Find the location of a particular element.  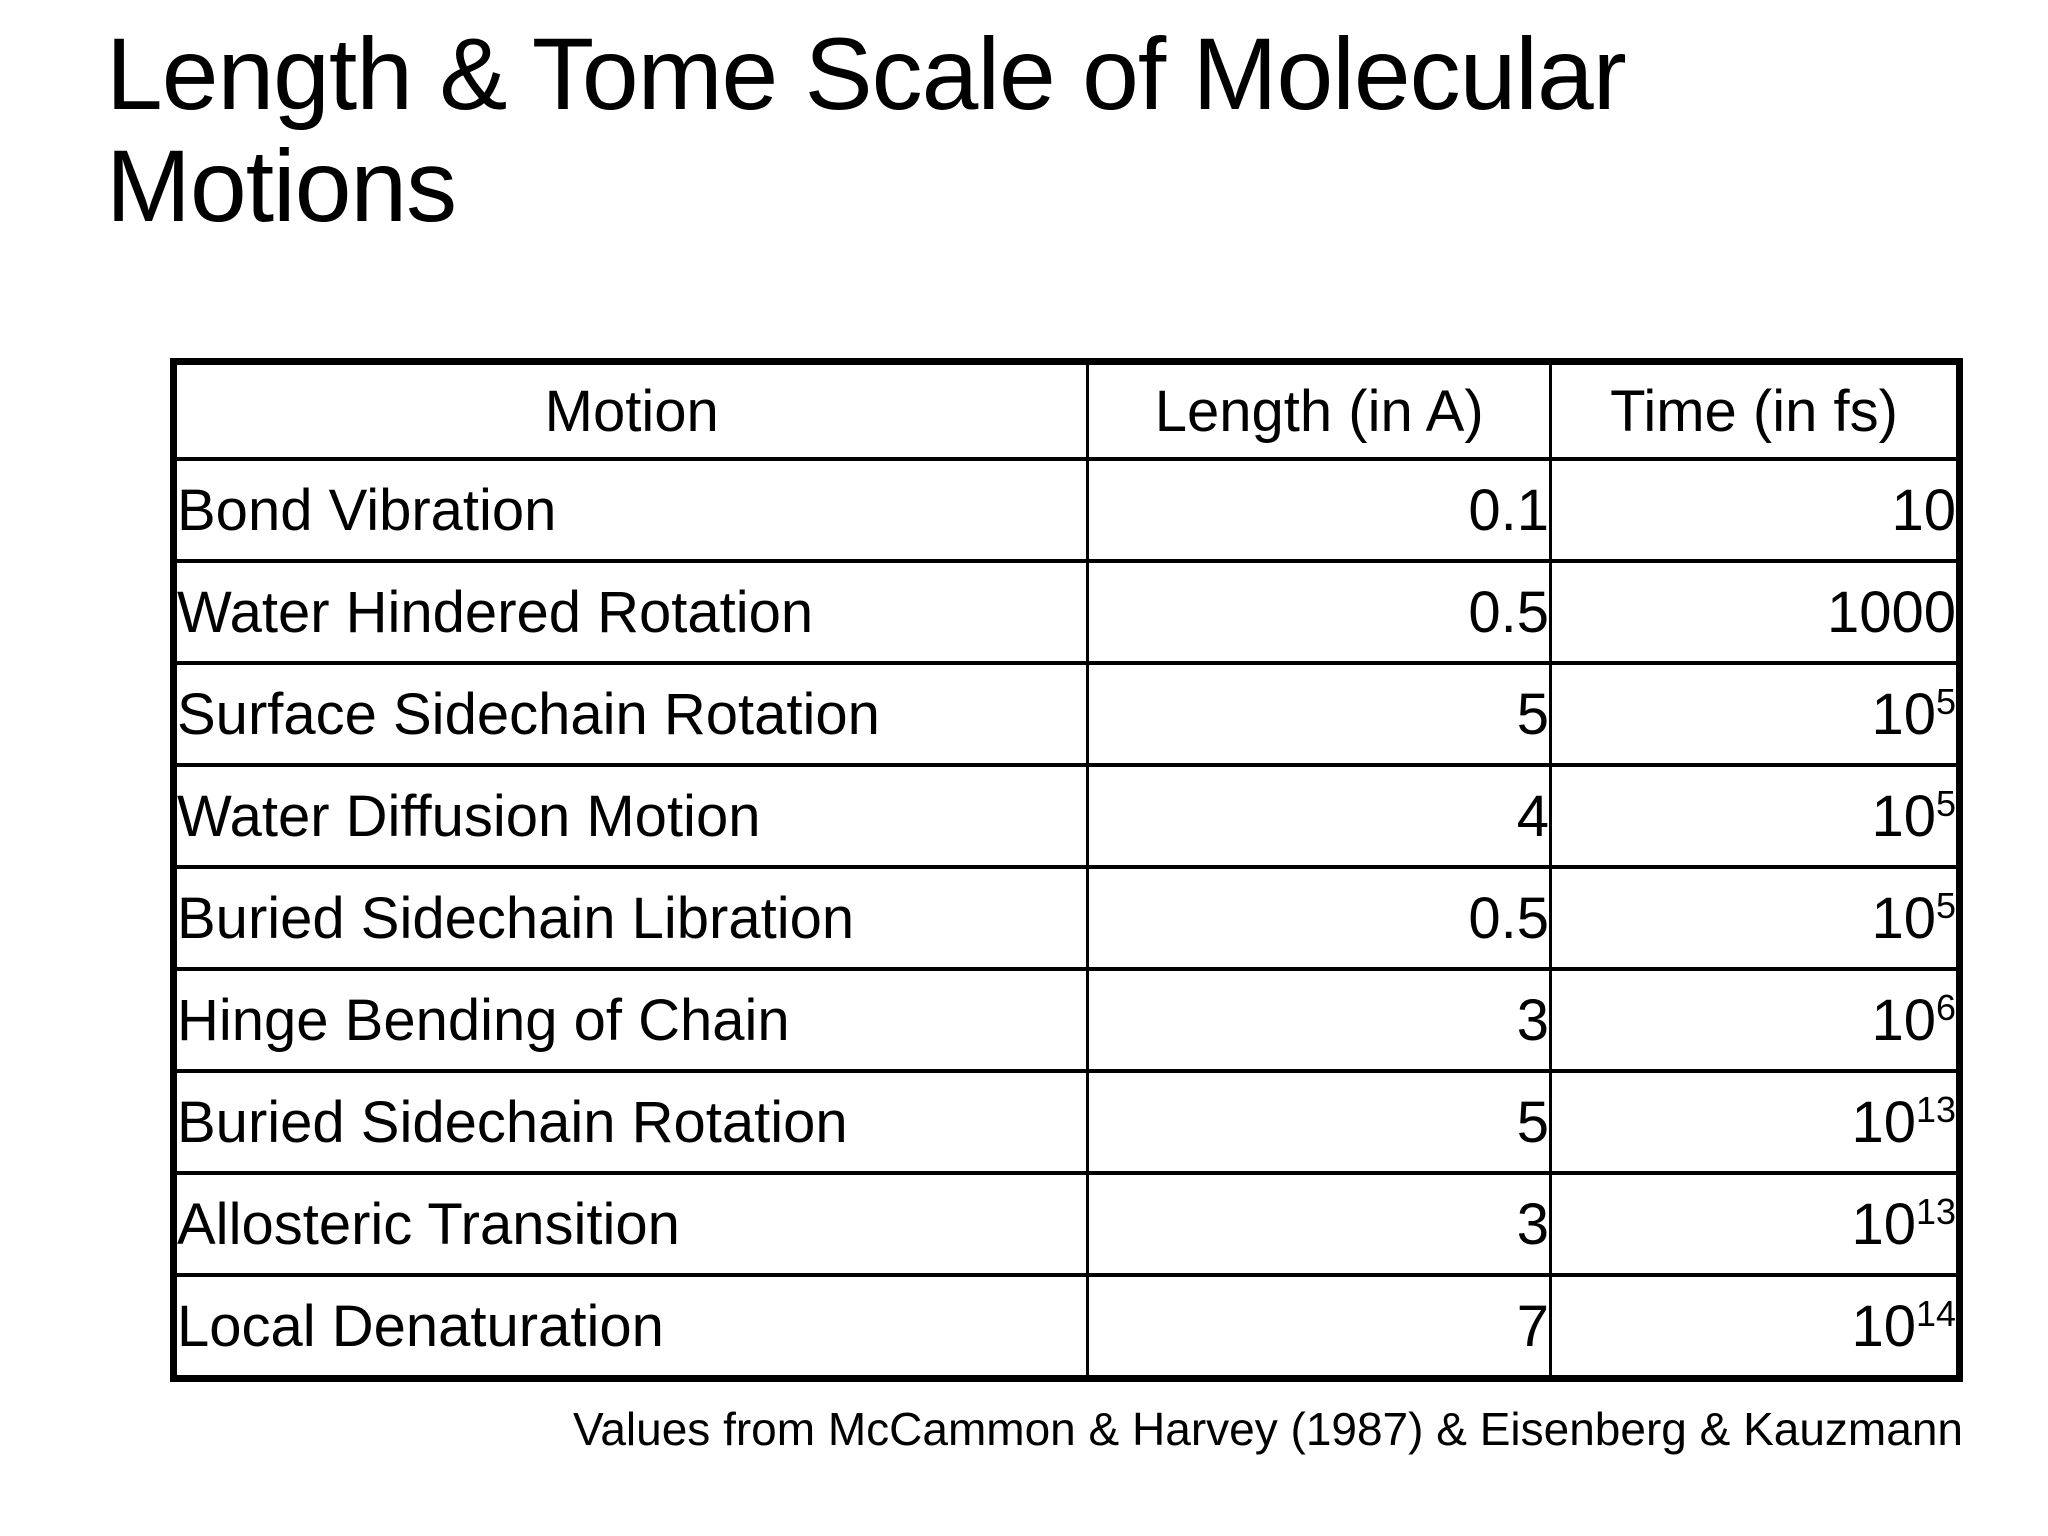

length-cell: 0.1 is located at coordinates (1319, 510).